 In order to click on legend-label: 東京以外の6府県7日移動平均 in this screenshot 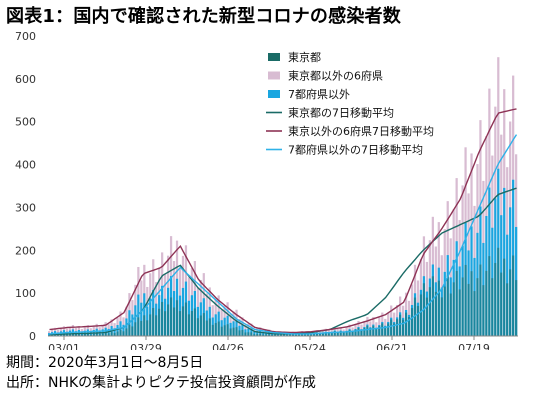, I will do `click(361, 131)`.